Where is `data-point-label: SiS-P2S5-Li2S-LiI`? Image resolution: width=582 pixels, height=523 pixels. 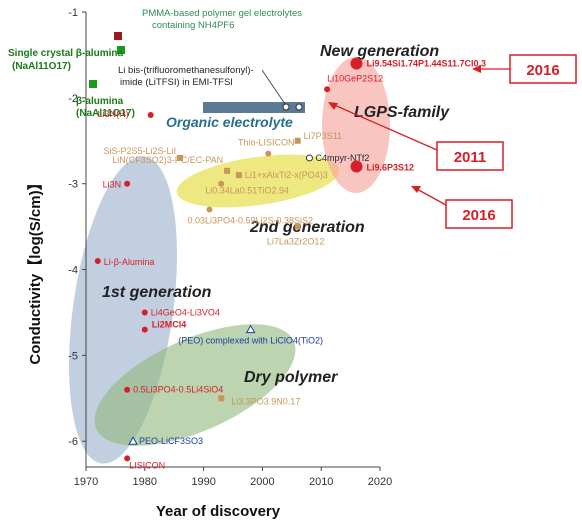
data-point-label: SiS-P2S5-Li2S-LiI is located at coordinates (140, 151).